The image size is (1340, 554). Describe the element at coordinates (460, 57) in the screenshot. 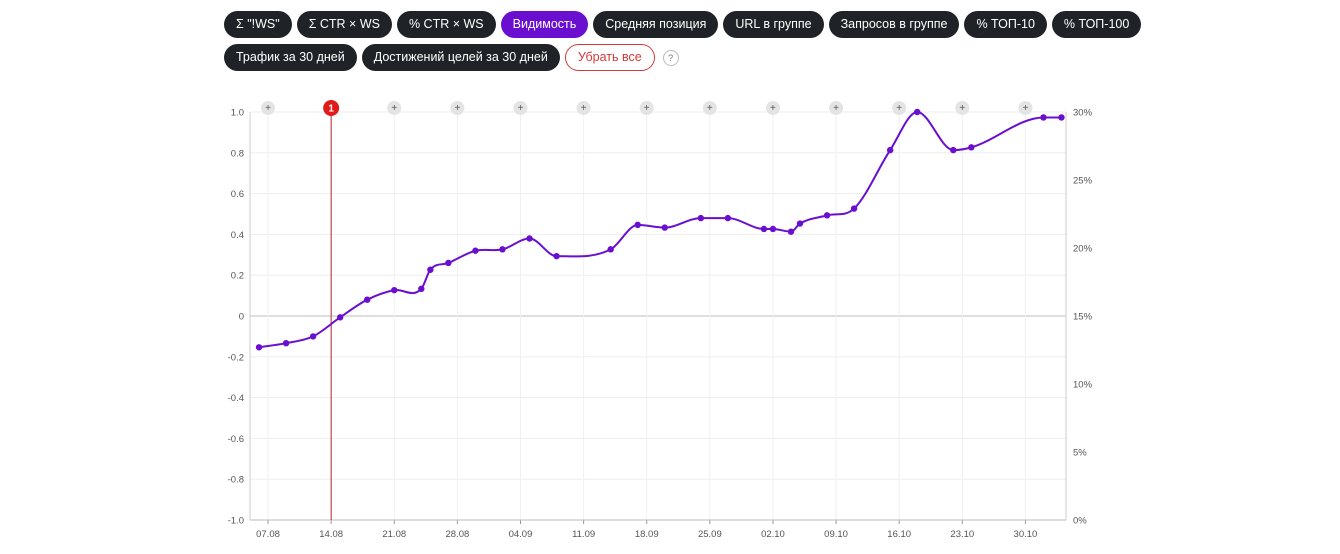

I see `metric-pill-достижений-целей-за-30-дней: Достижений целей за 30 дней` at that location.